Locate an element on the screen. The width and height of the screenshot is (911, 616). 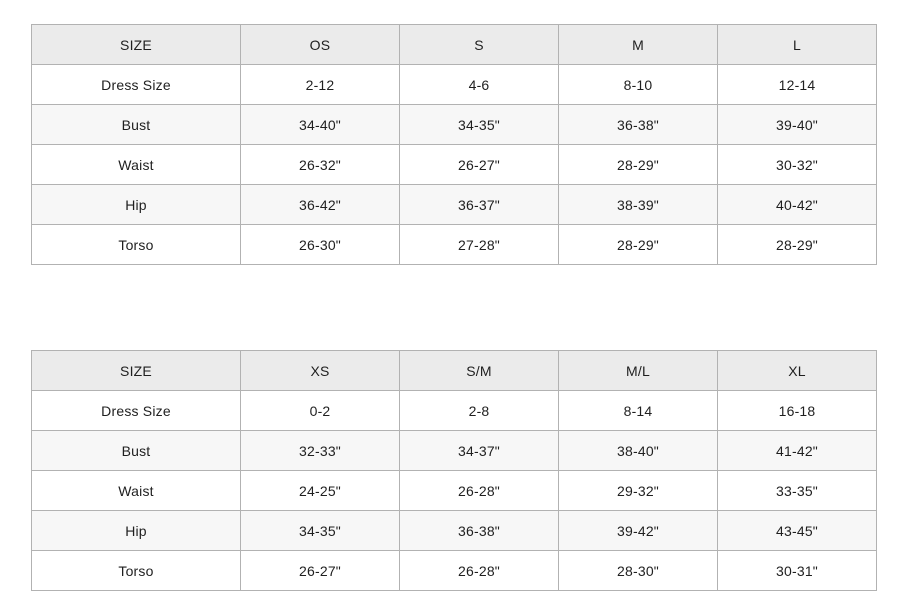
column-header: XL is located at coordinates (797, 370).